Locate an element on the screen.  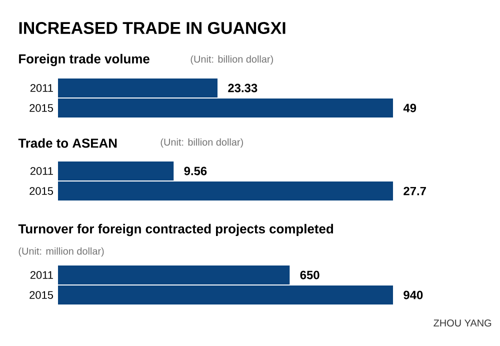
data-label: 49 is located at coordinates (409, 108).